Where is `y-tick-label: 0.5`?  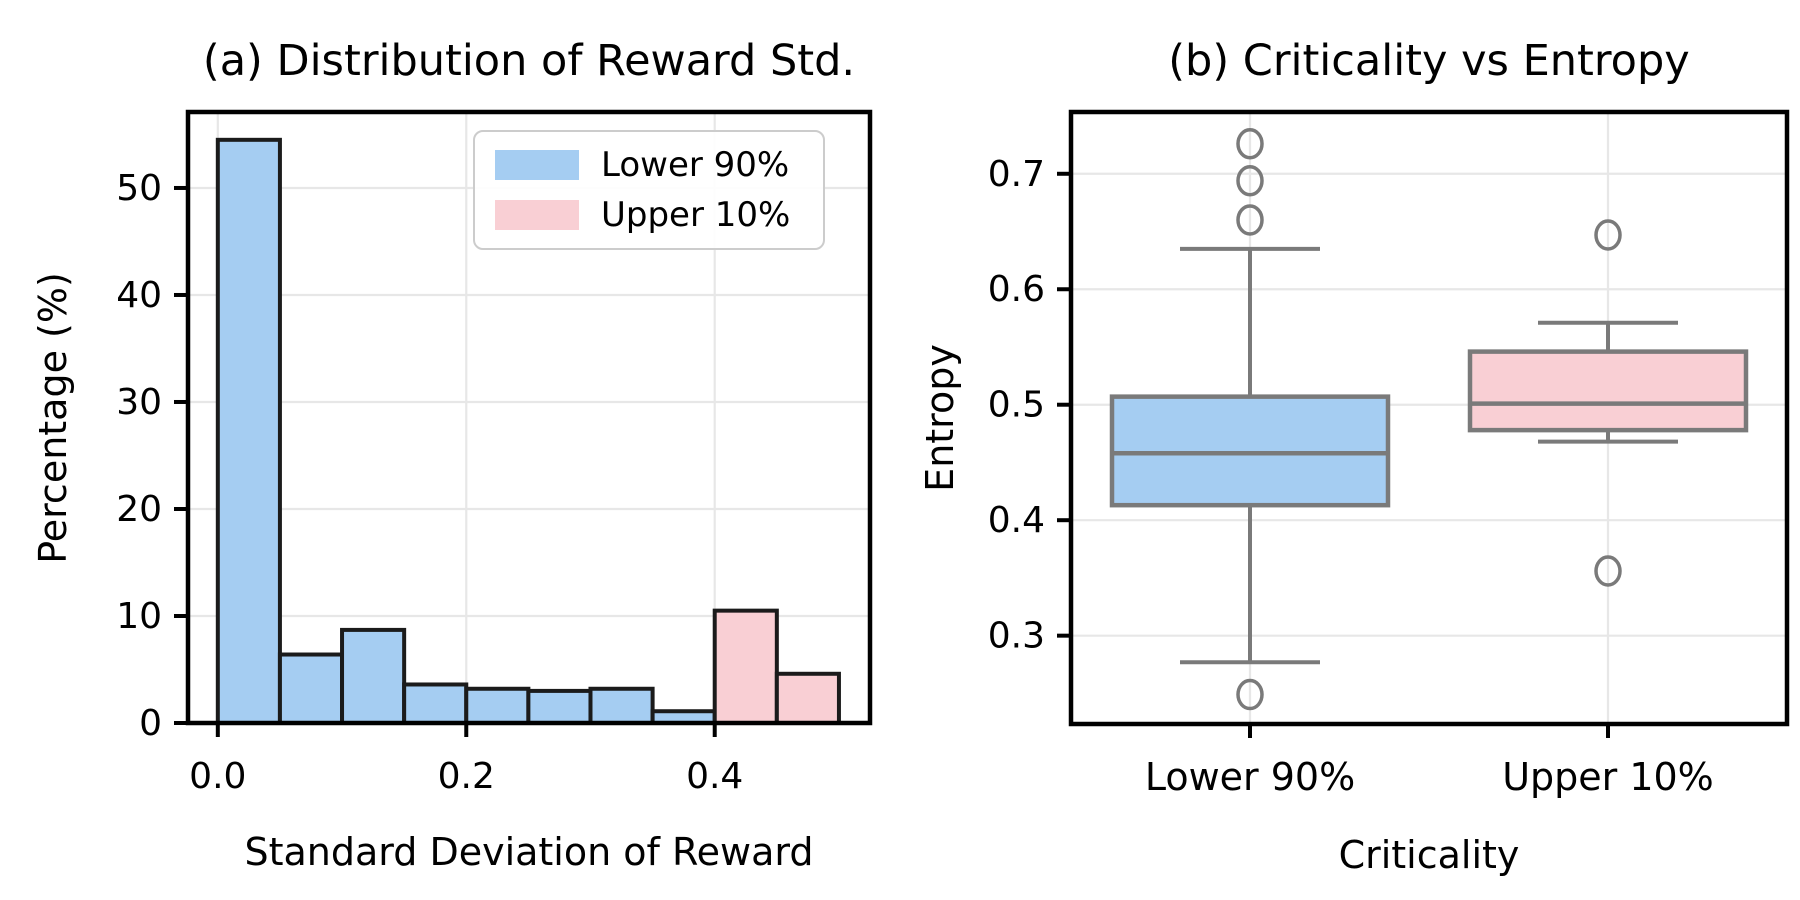
y-tick-label: 0.5 is located at coordinates (1016, 405).